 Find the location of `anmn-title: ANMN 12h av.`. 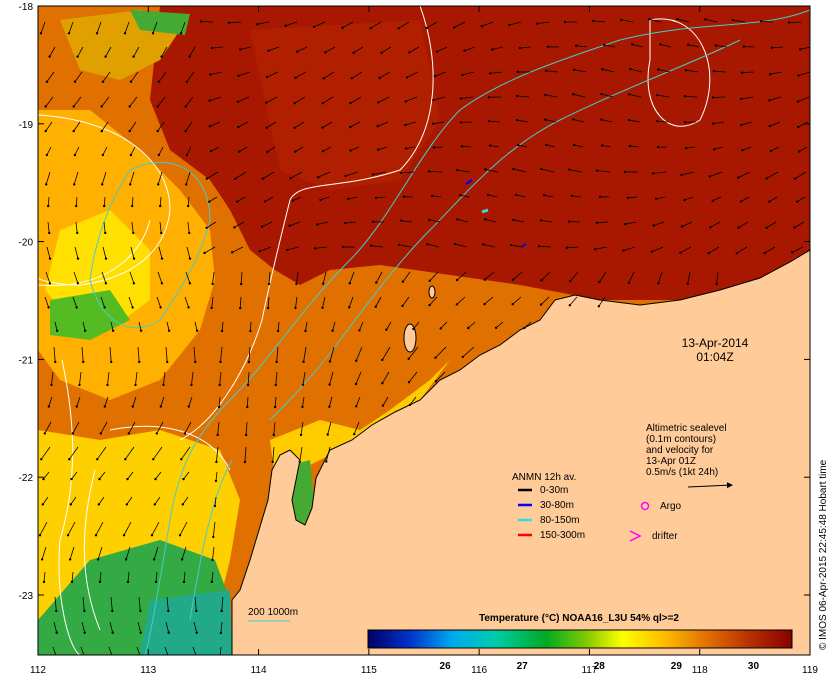

anmn-title: ANMN 12h av. is located at coordinates (544, 477).